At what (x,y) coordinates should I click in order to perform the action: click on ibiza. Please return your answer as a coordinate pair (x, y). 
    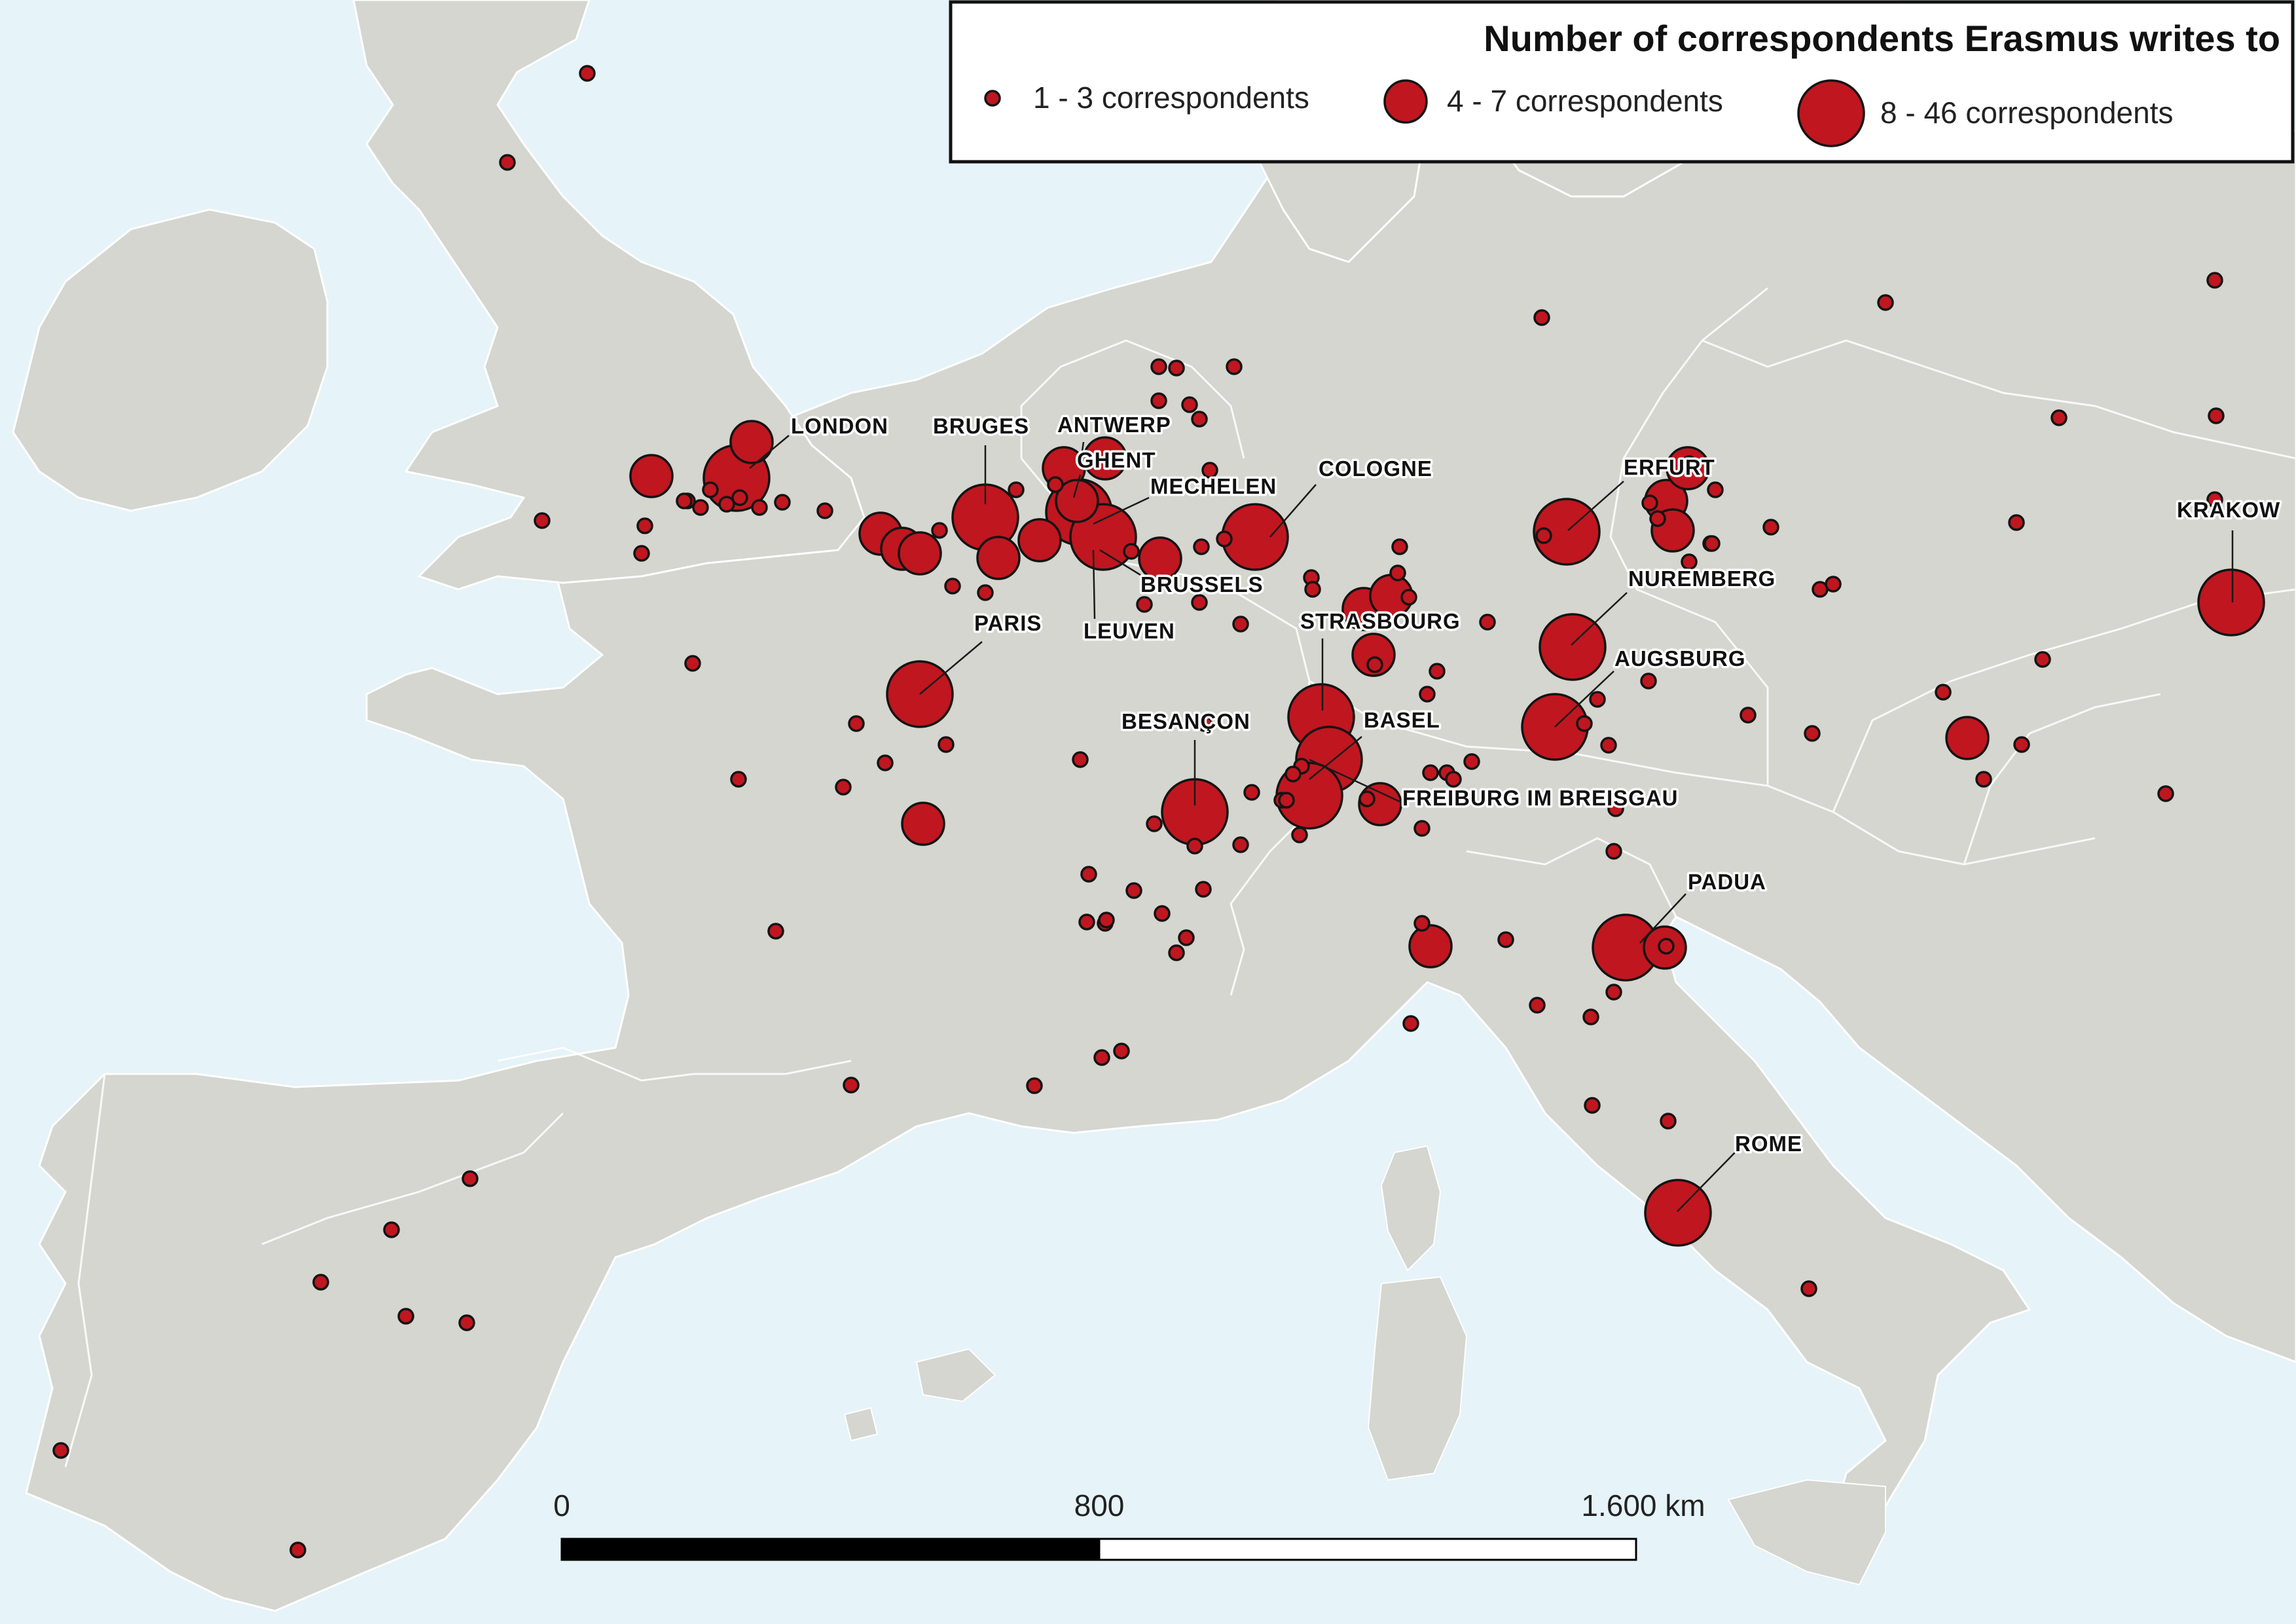
    Looking at the image, I should click on (861, 1424).